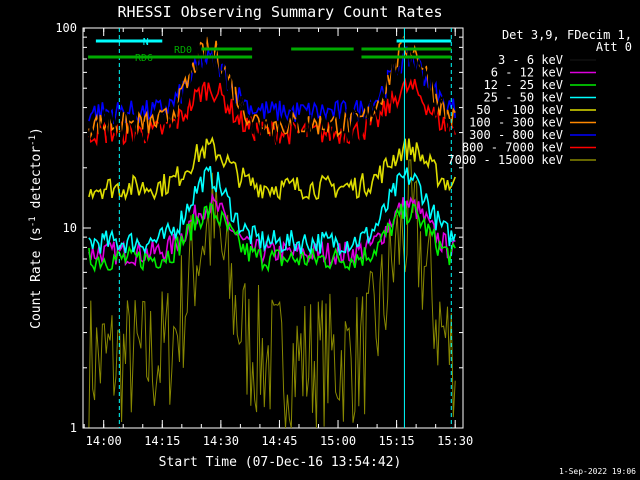  What do you see at coordinates (144, 58) in the screenshot?
I see `flag-label: RD6` at bounding box center [144, 58].